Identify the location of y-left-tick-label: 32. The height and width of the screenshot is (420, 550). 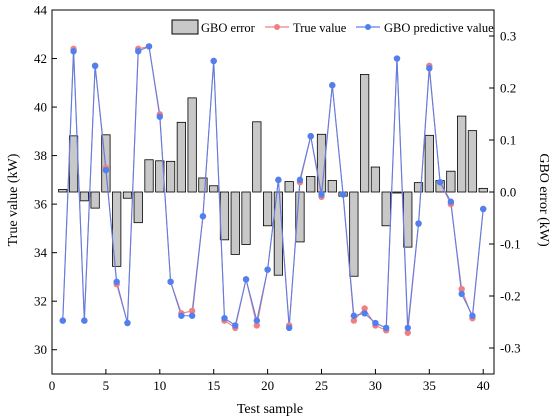
(40, 301).